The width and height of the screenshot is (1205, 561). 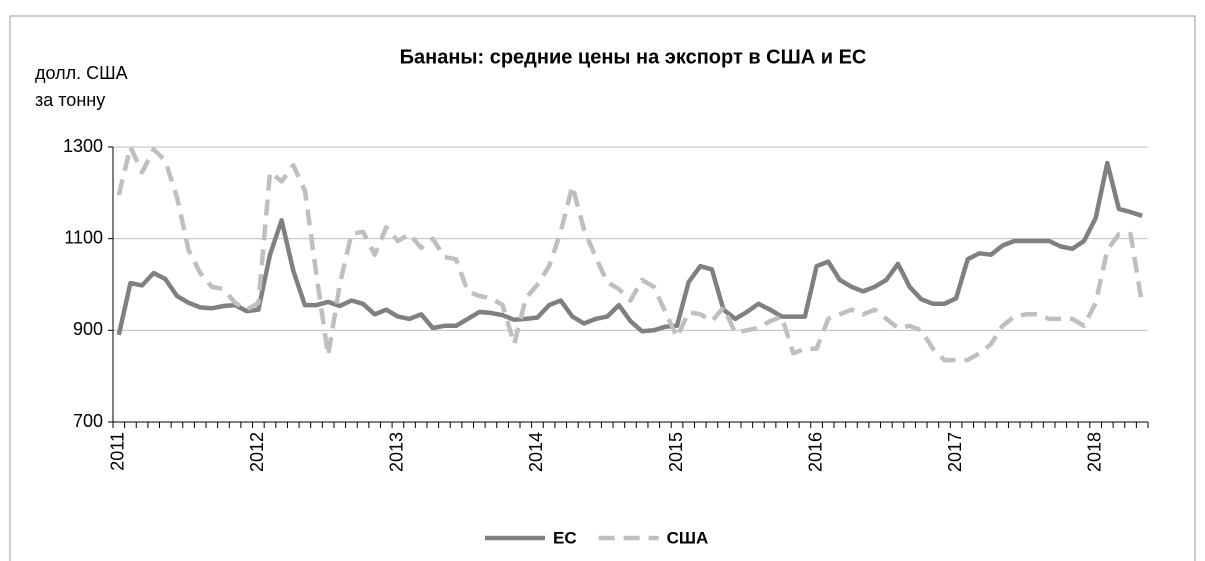 I want to click on y-tick-label: 700, so click(x=88, y=421).